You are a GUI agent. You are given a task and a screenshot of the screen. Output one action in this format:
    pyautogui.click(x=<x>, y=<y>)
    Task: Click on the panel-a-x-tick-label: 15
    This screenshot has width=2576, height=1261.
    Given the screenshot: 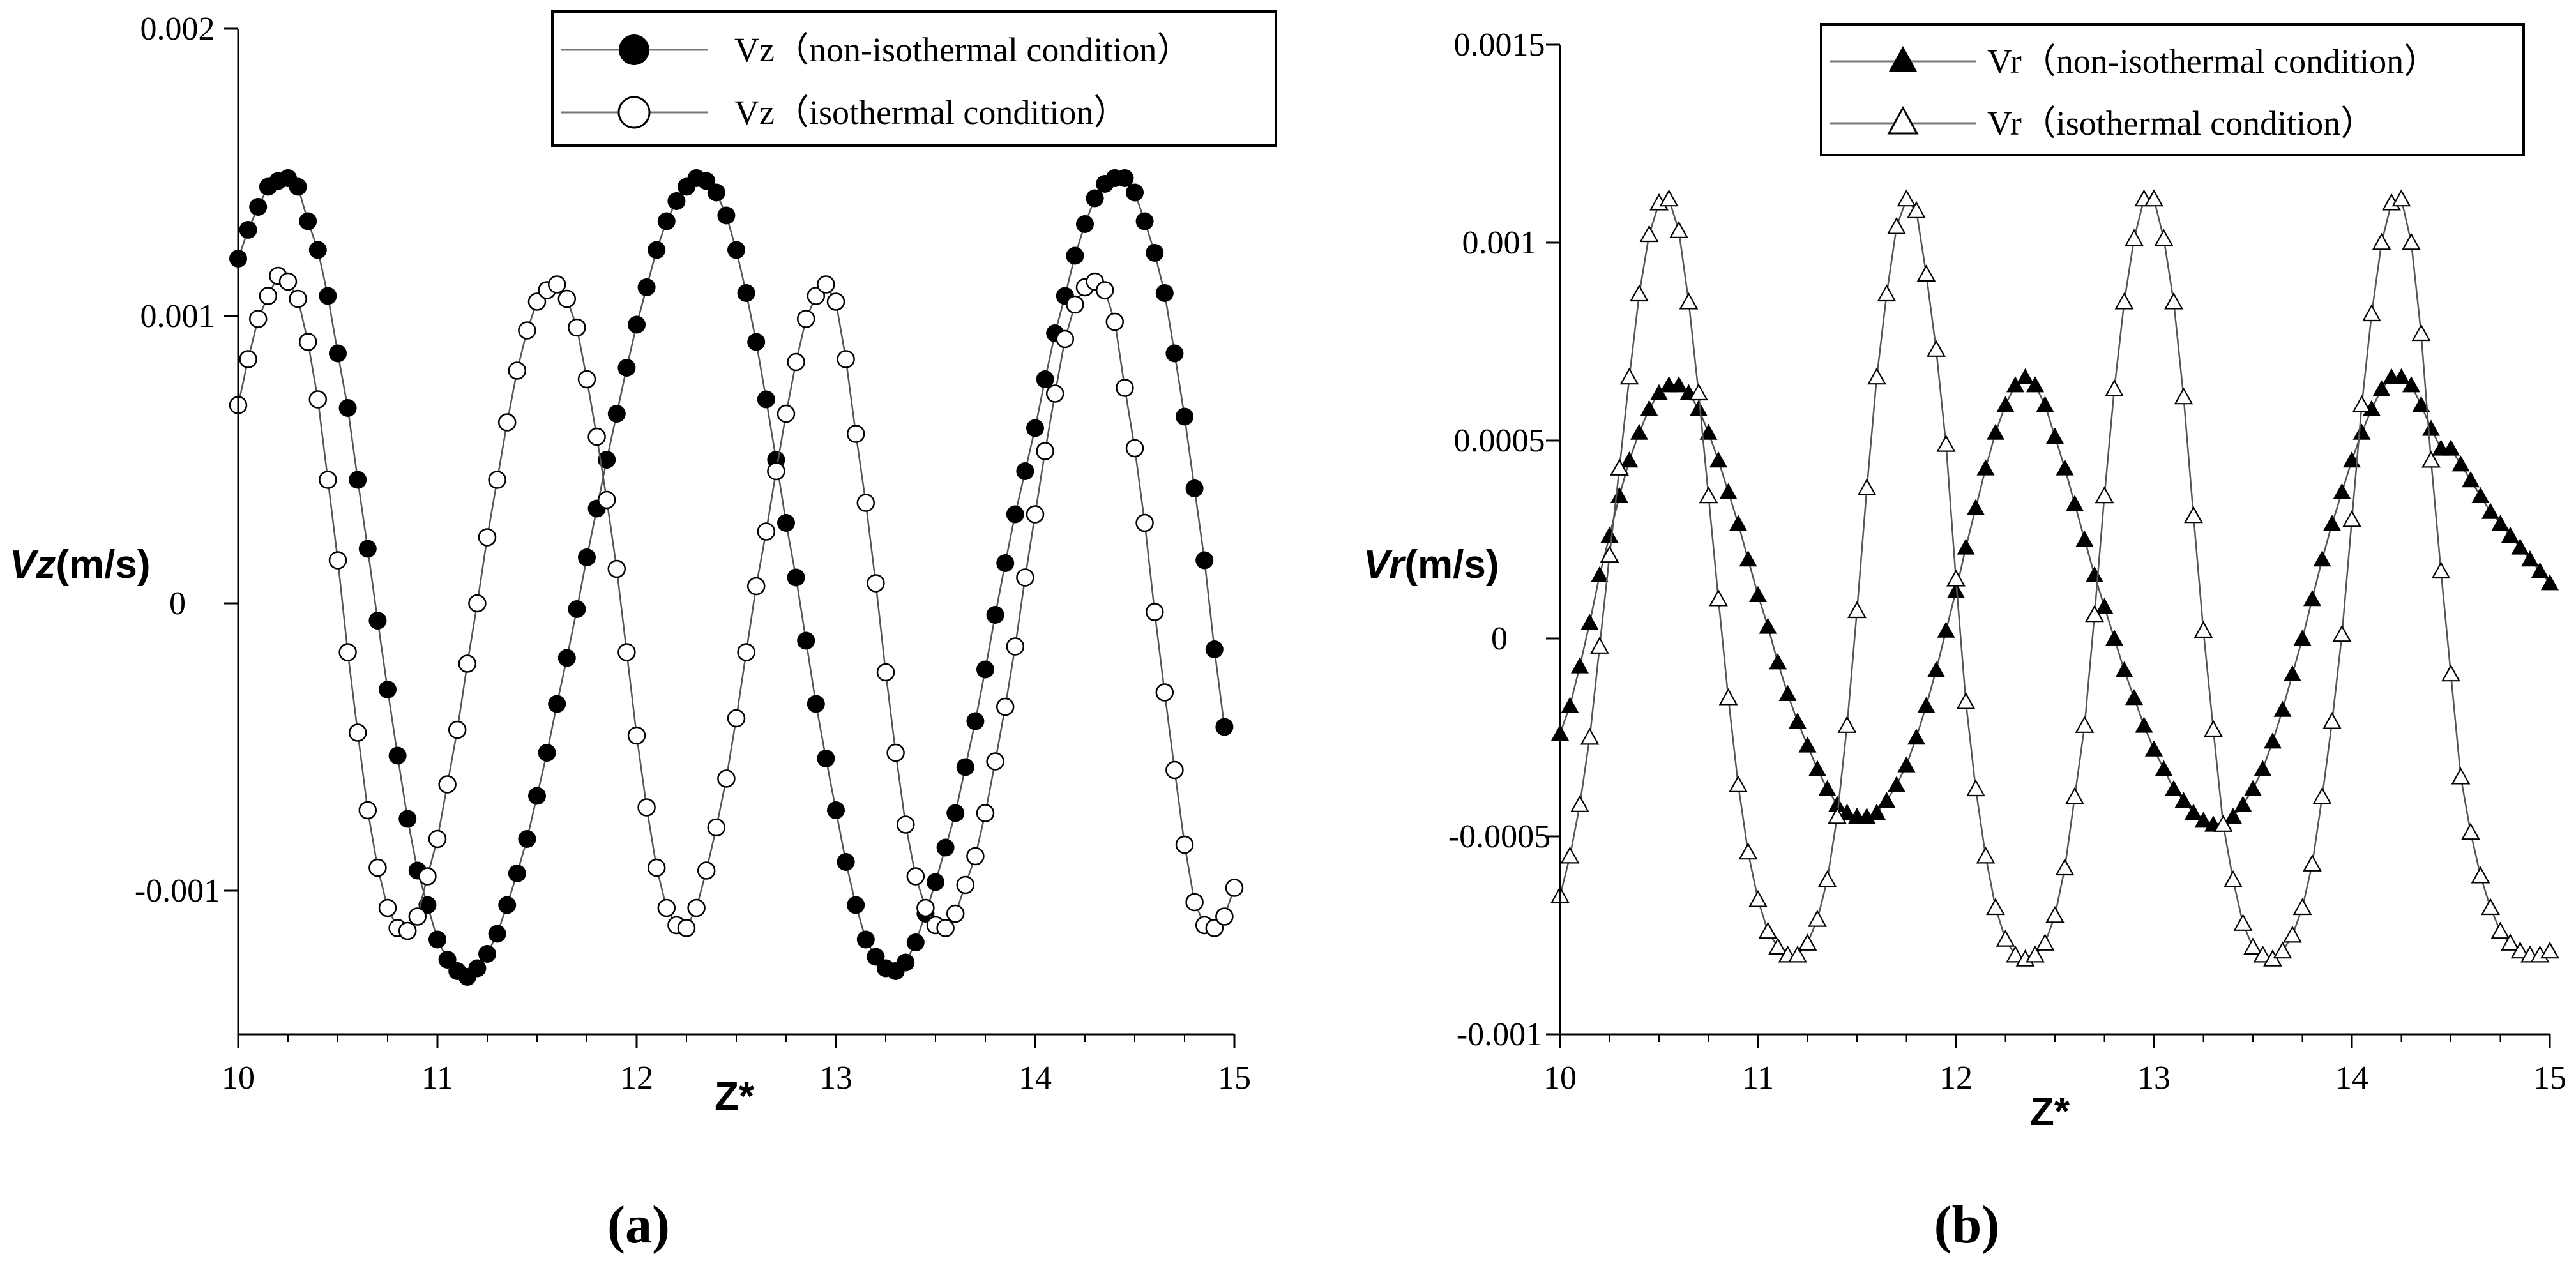 What is the action you would take?
    pyautogui.click(x=1235, y=1078)
    